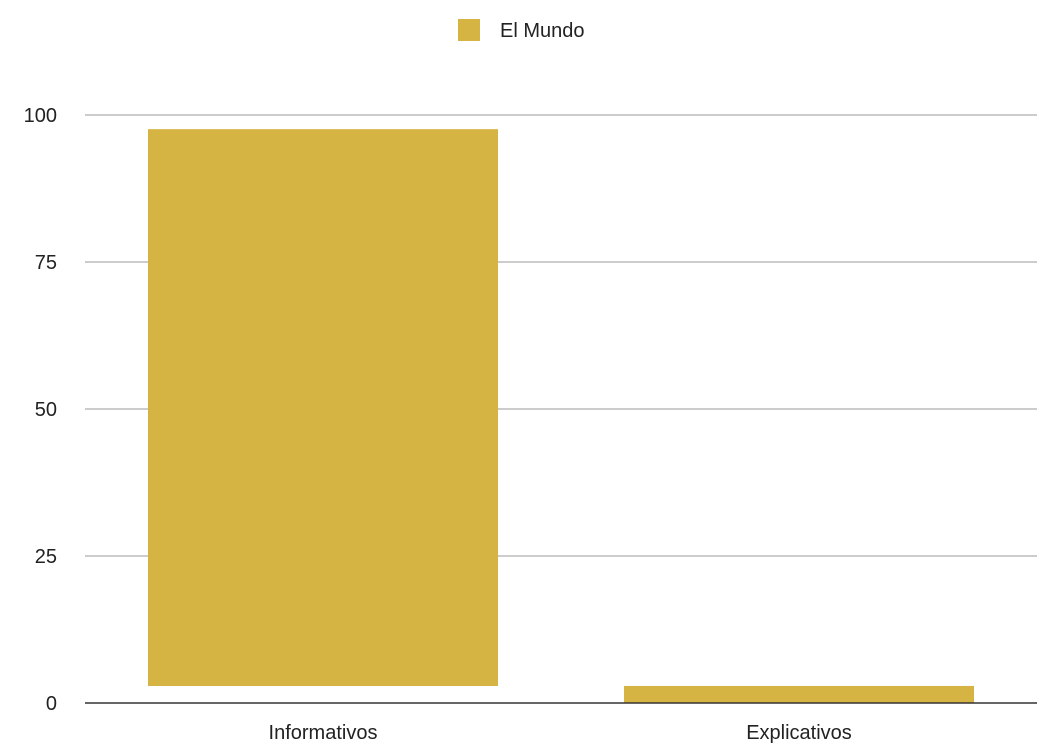 The image size is (1047, 747). What do you see at coordinates (40, 116) in the screenshot?
I see `y-tick-label: 100` at bounding box center [40, 116].